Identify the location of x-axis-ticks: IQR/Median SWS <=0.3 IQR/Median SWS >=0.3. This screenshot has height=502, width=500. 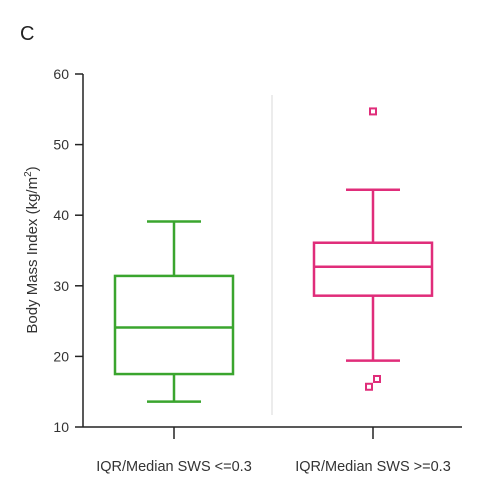
(273, 451).